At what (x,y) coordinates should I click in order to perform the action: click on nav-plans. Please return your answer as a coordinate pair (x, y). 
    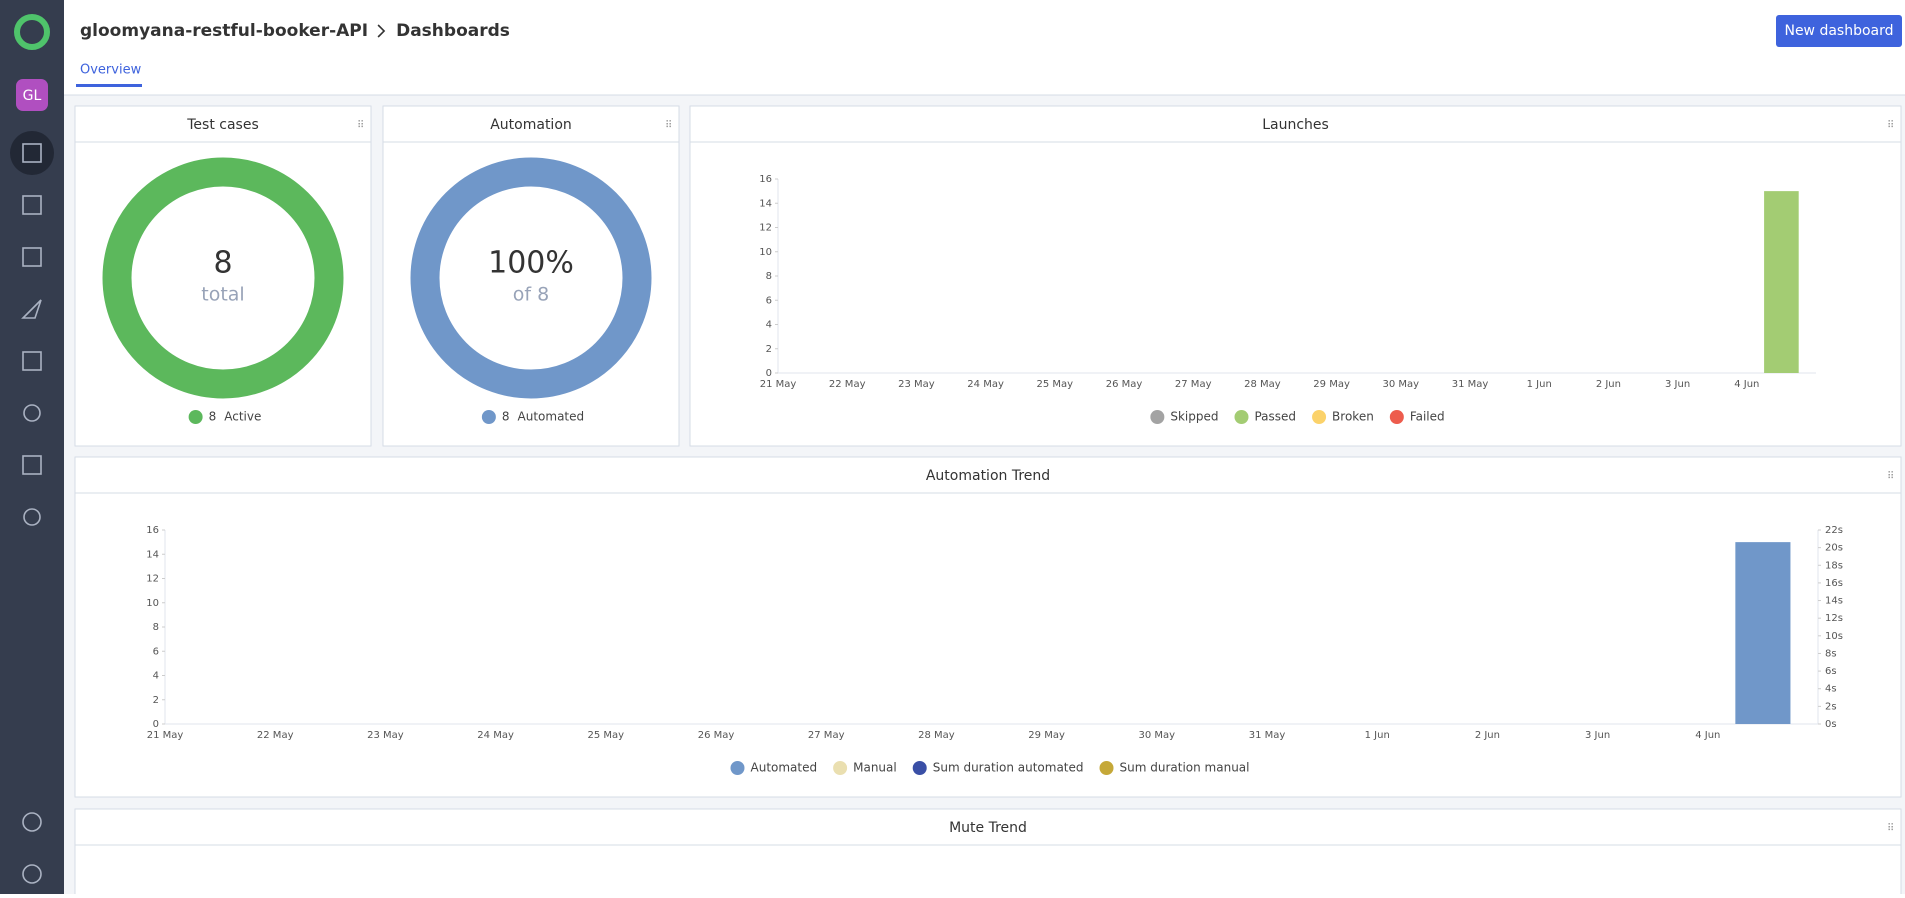
    Looking at the image, I should click on (32, 257).